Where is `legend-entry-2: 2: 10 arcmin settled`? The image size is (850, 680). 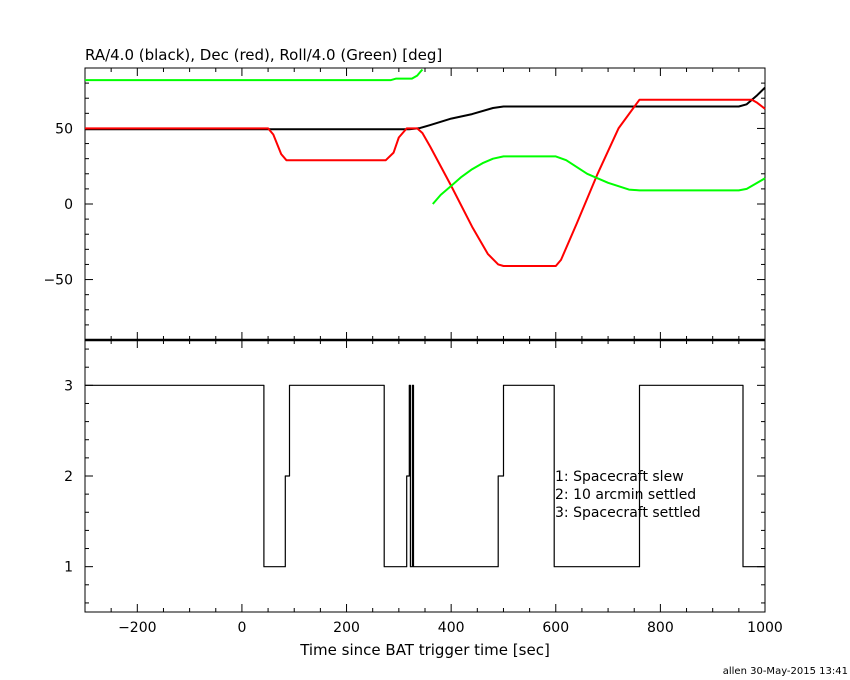 legend-entry-2: 2: 10 arcmin settled is located at coordinates (625, 495).